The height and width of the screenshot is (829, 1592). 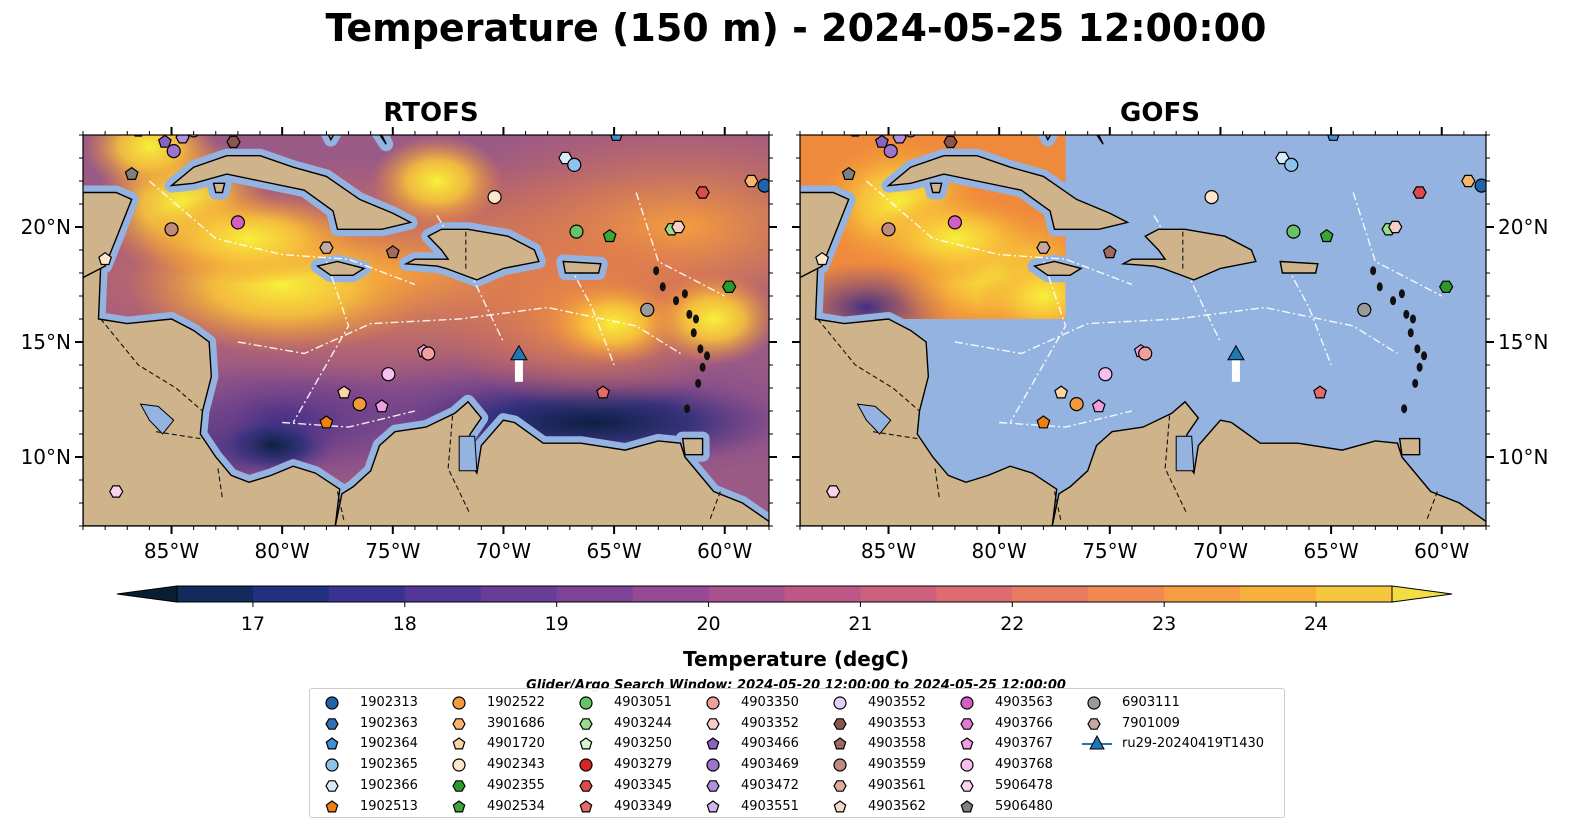 I want to click on legend-label: 4903469, so click(x=770, y=765).